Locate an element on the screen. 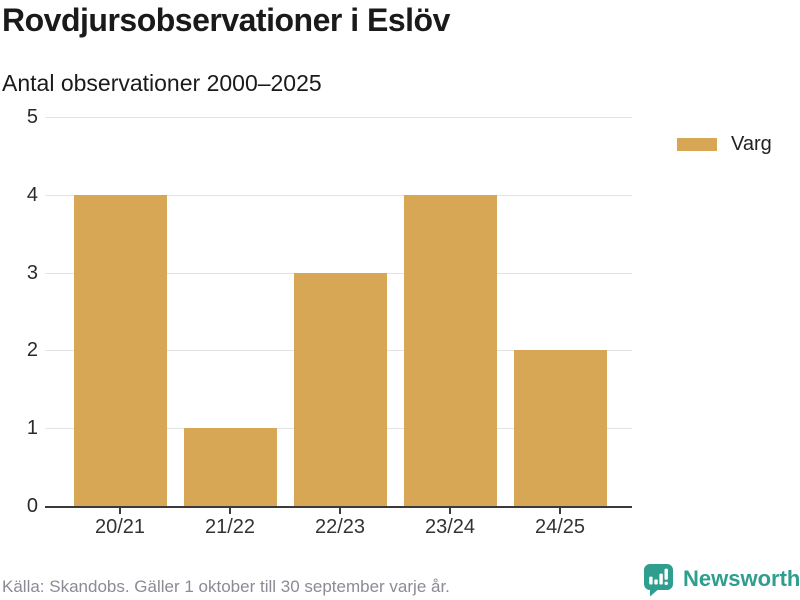 Image resolution: width=800 pixels, height=600 pixels. x-tick-label: 24/25 is located at coordinates (560, 527).